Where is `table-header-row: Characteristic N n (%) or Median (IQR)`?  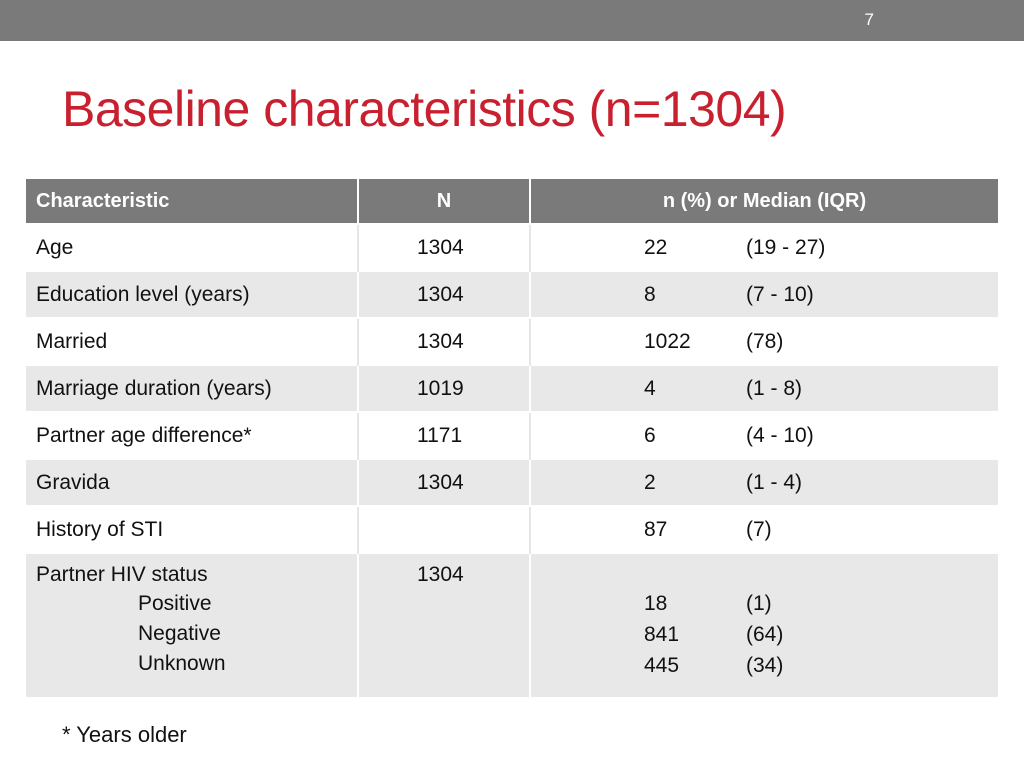
table-header-row: Characteristic N n (%) or Median (IQR) is located at coordinates (512, 201).